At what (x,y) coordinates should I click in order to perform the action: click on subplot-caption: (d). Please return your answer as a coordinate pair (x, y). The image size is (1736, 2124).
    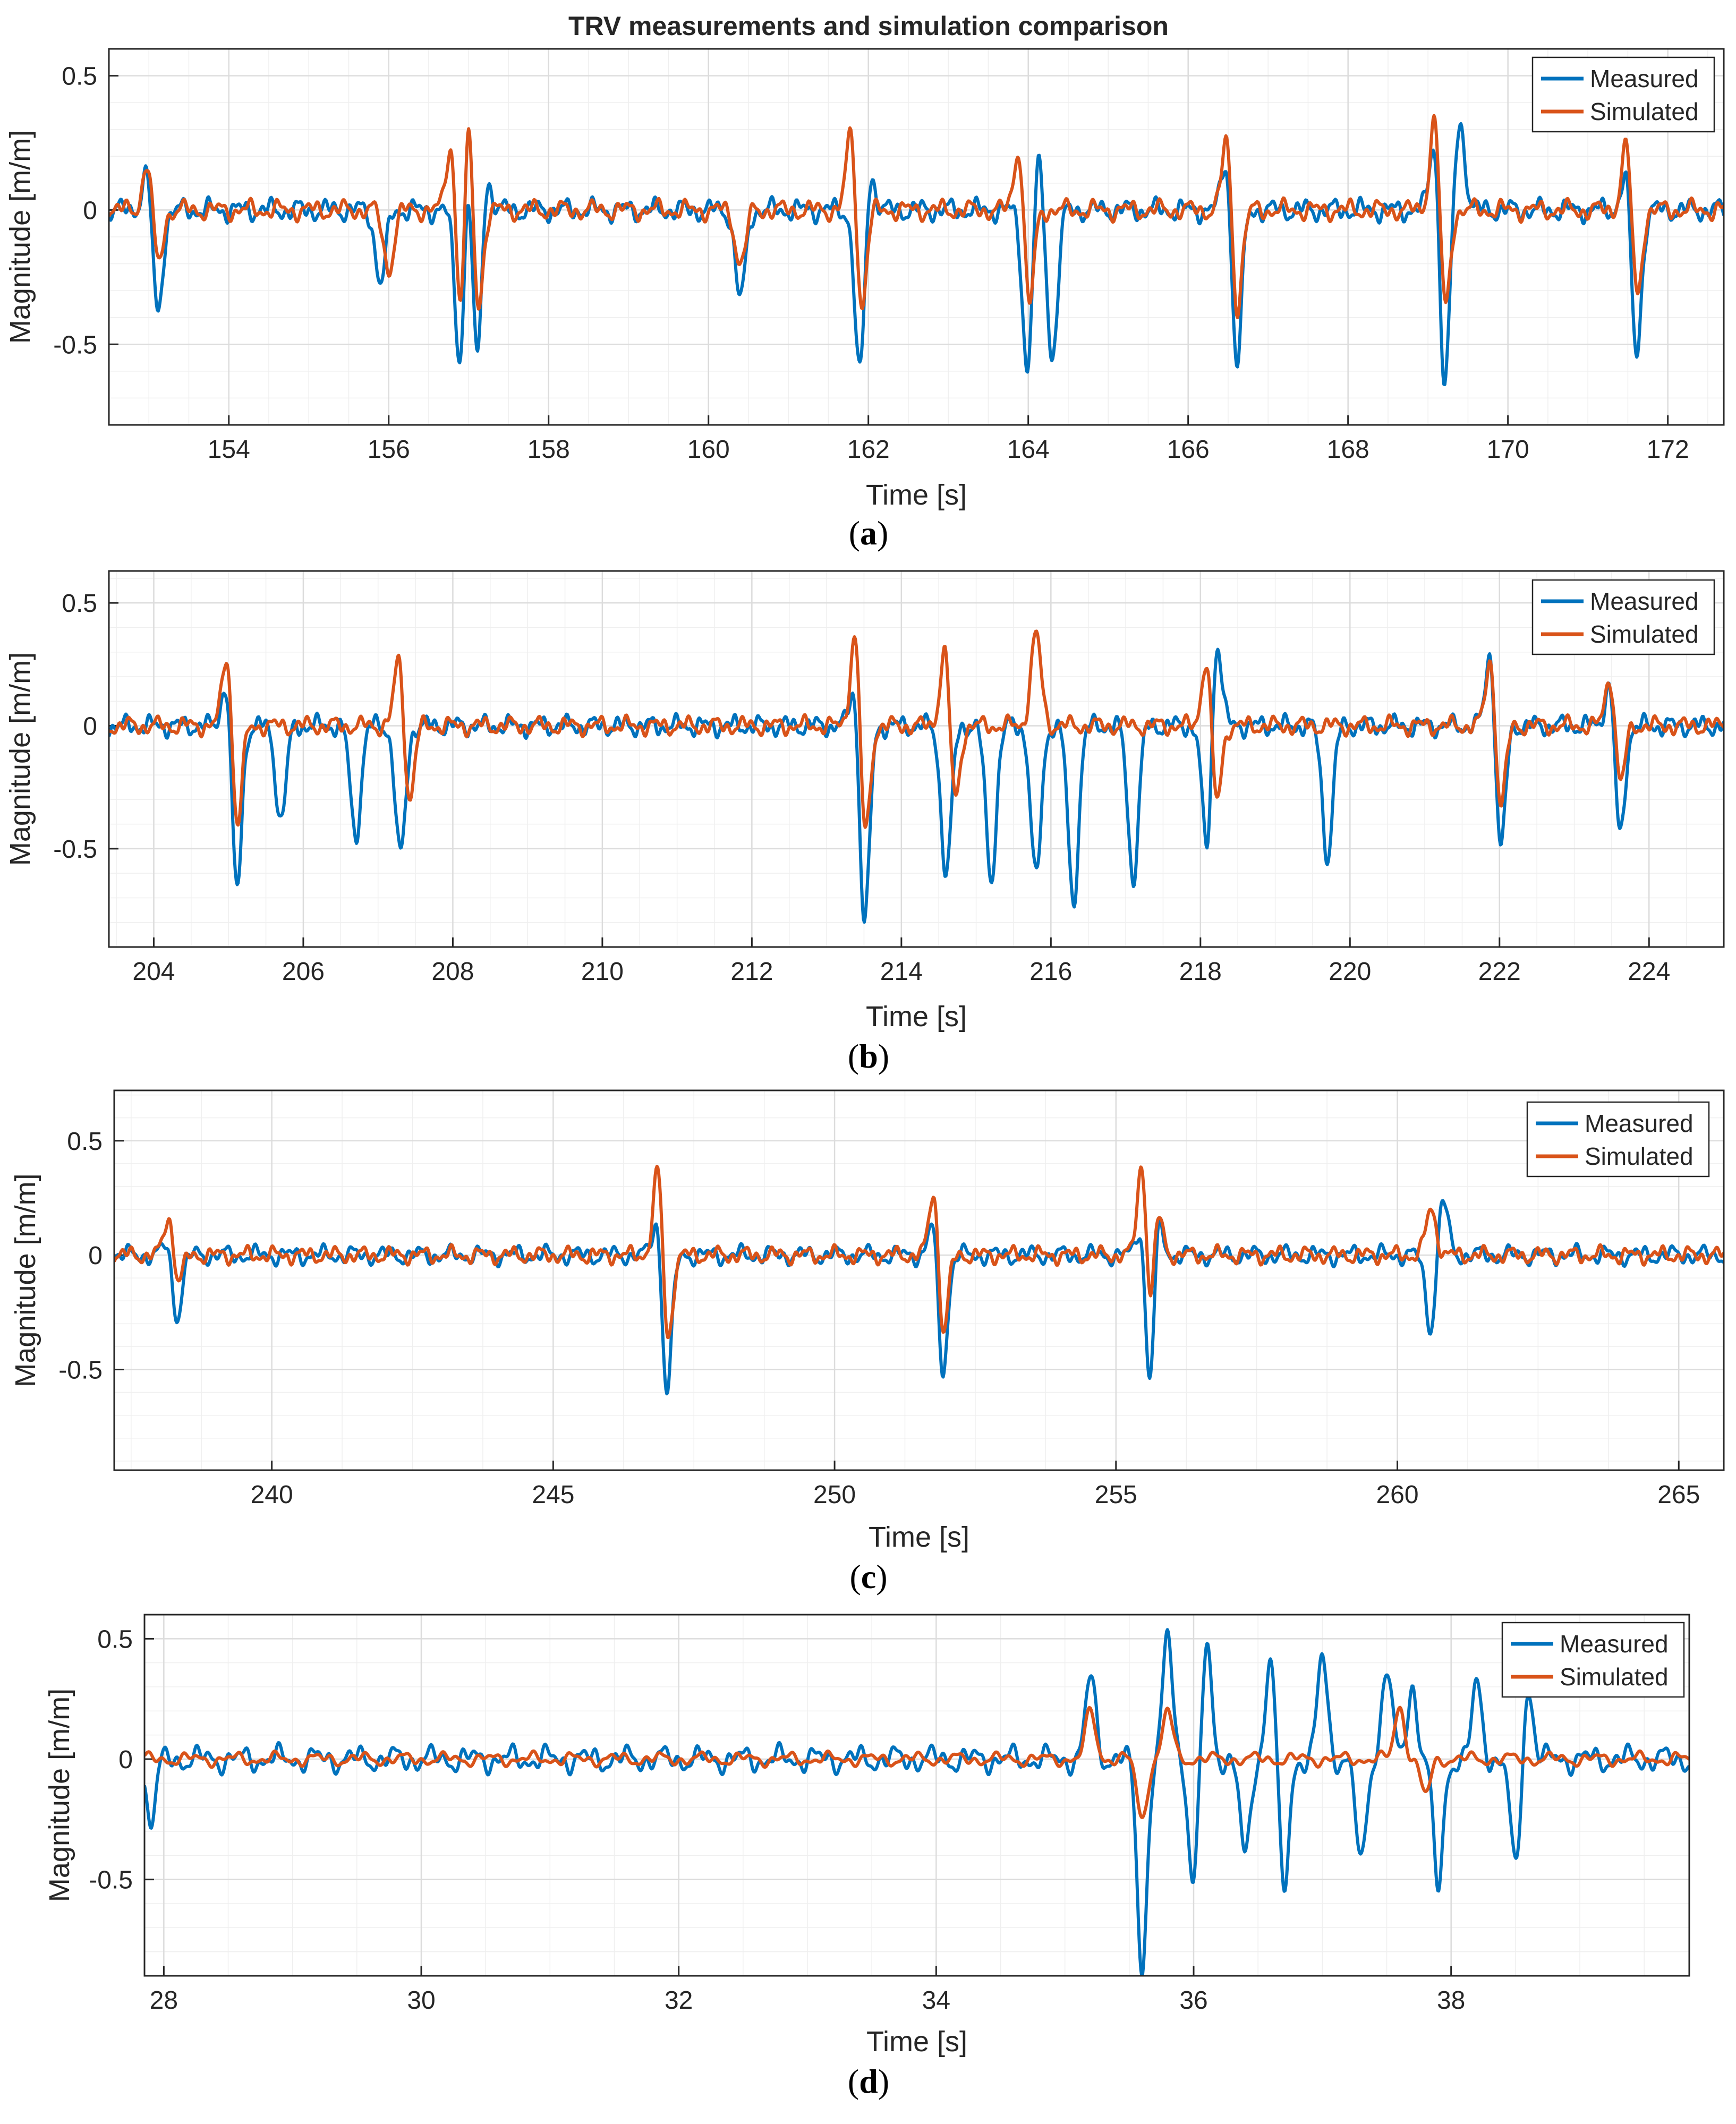
    Looking at the image, I should click on (868, 2081).